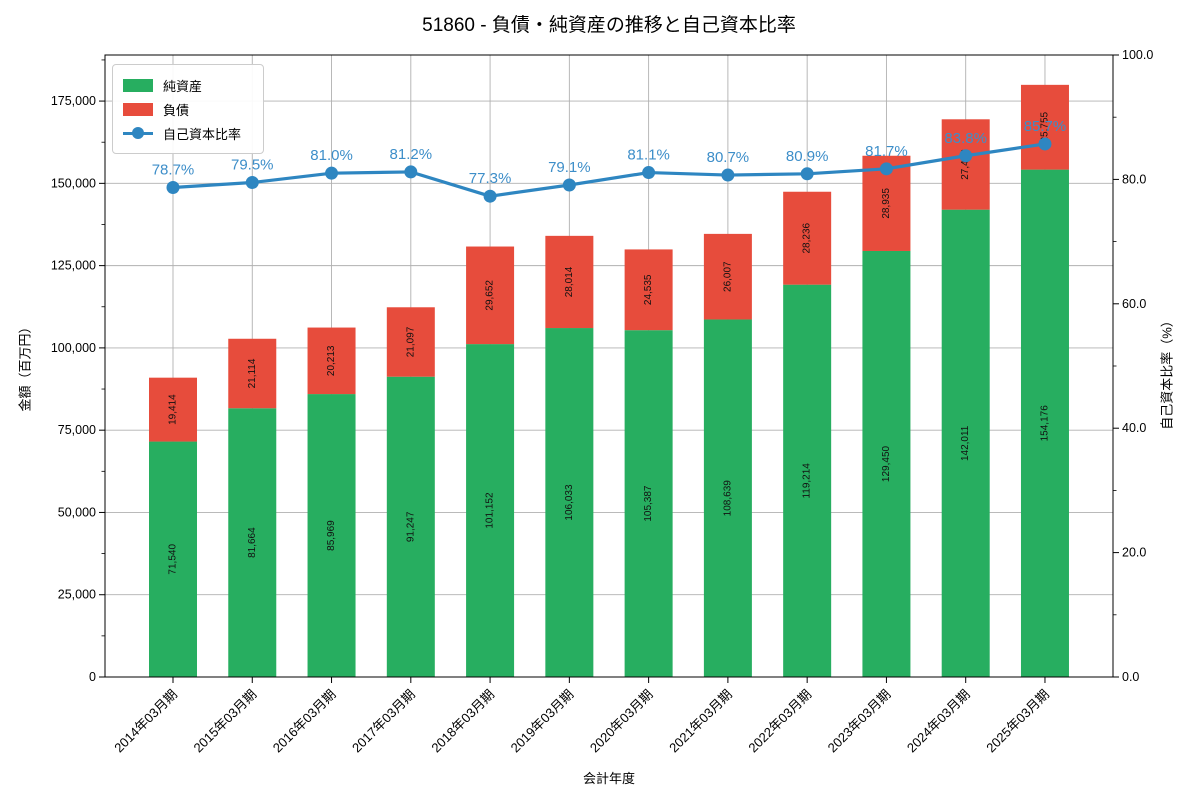 The height and width of the screenshot is (800, 1200). I want to click on ratio-value-label: 80.7%, so click(728, 157).